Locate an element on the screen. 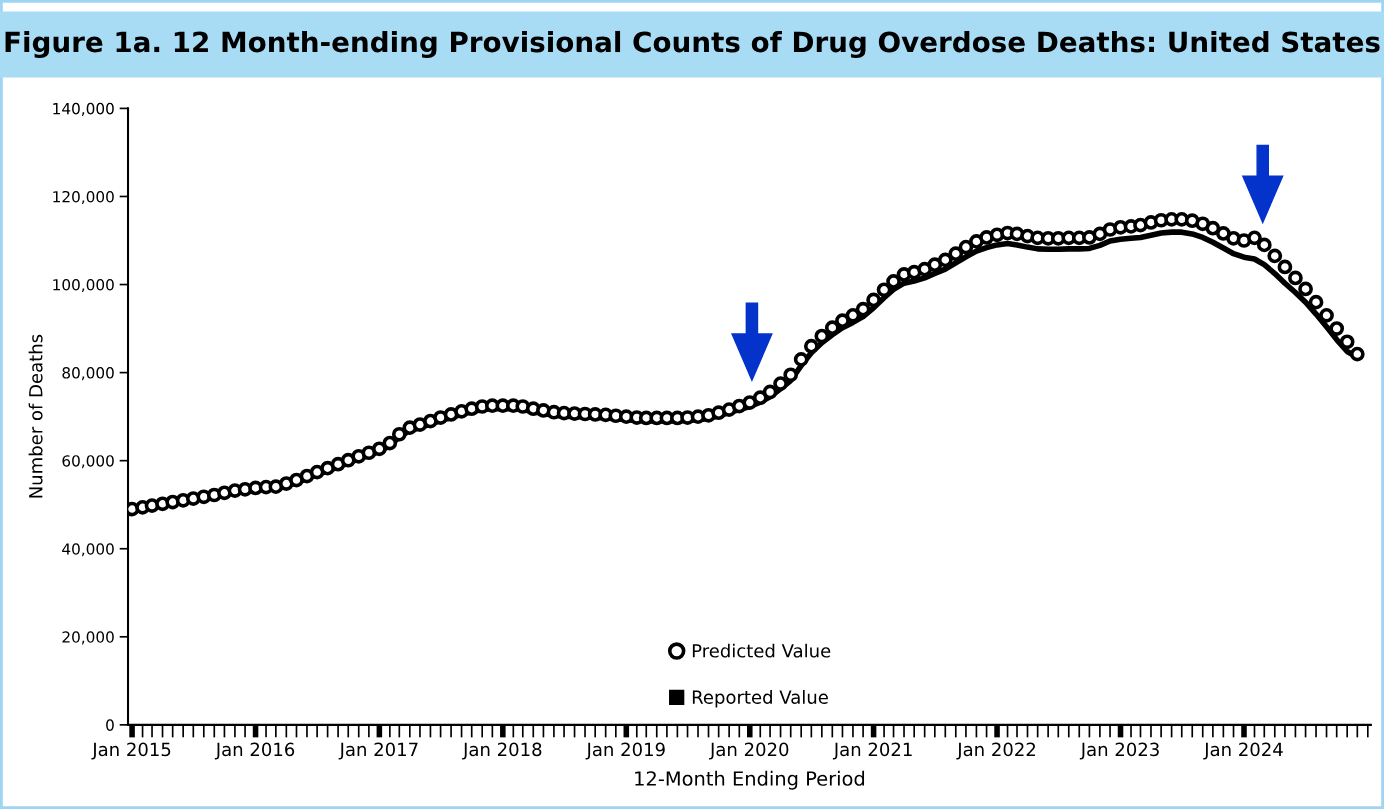 The image size is (1384, 809). x-tick-label: Jan 2015 is located at coordinates (131, 751).